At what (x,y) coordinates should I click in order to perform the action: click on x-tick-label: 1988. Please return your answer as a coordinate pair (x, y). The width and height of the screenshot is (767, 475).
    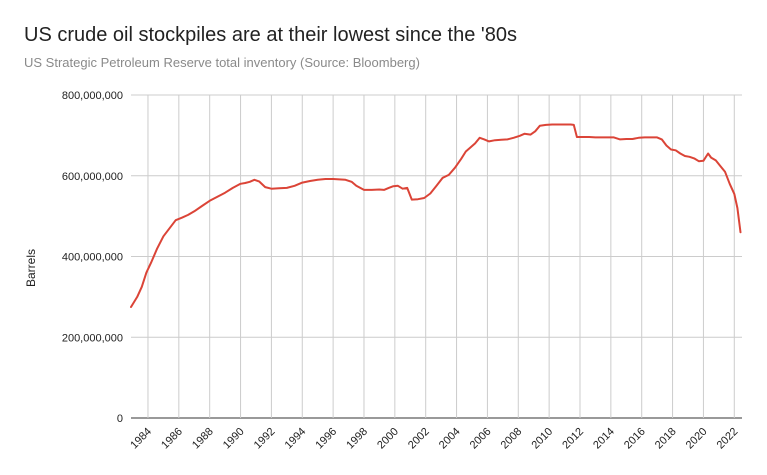
    Looking at the image, I should click on (203, 439).